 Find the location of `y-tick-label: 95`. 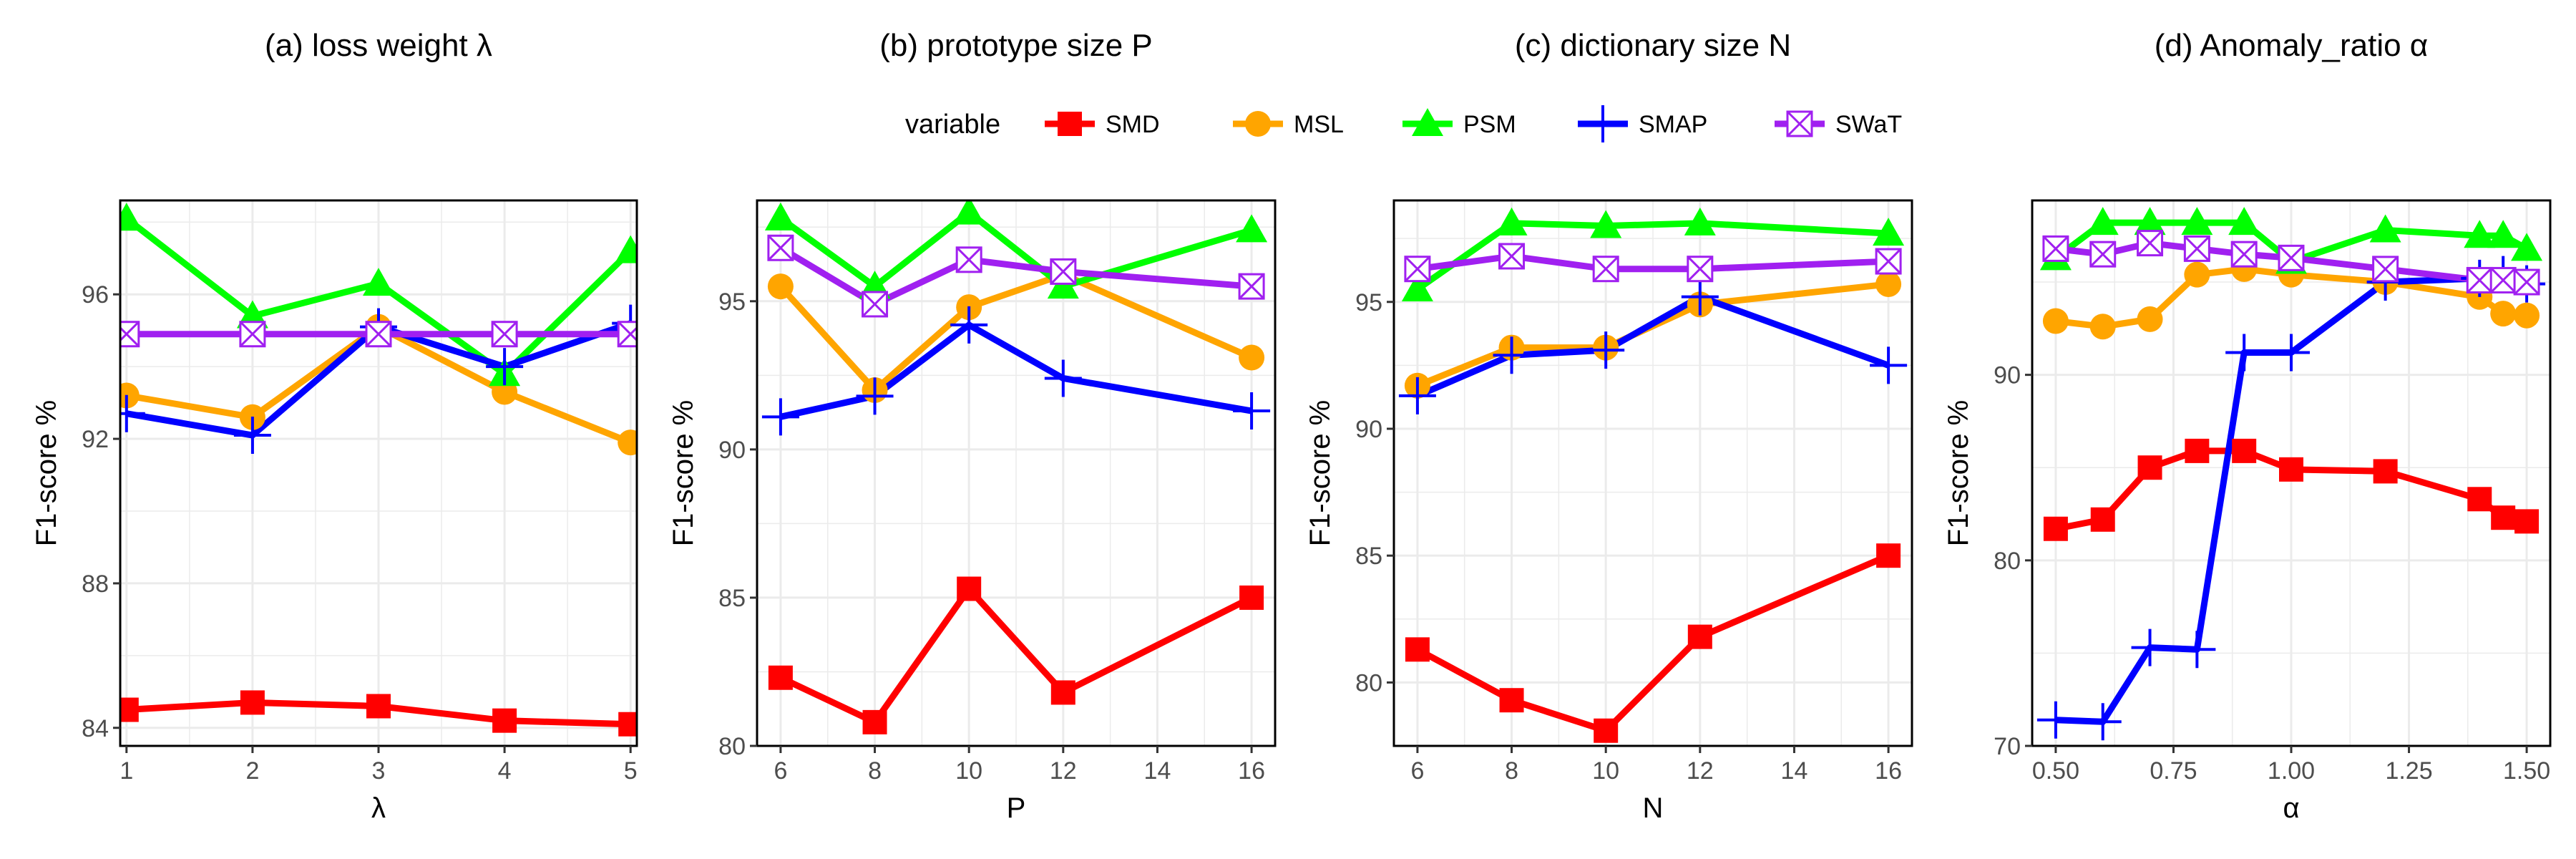

y-tick-label: 95 is located at coordinates (732, 302).